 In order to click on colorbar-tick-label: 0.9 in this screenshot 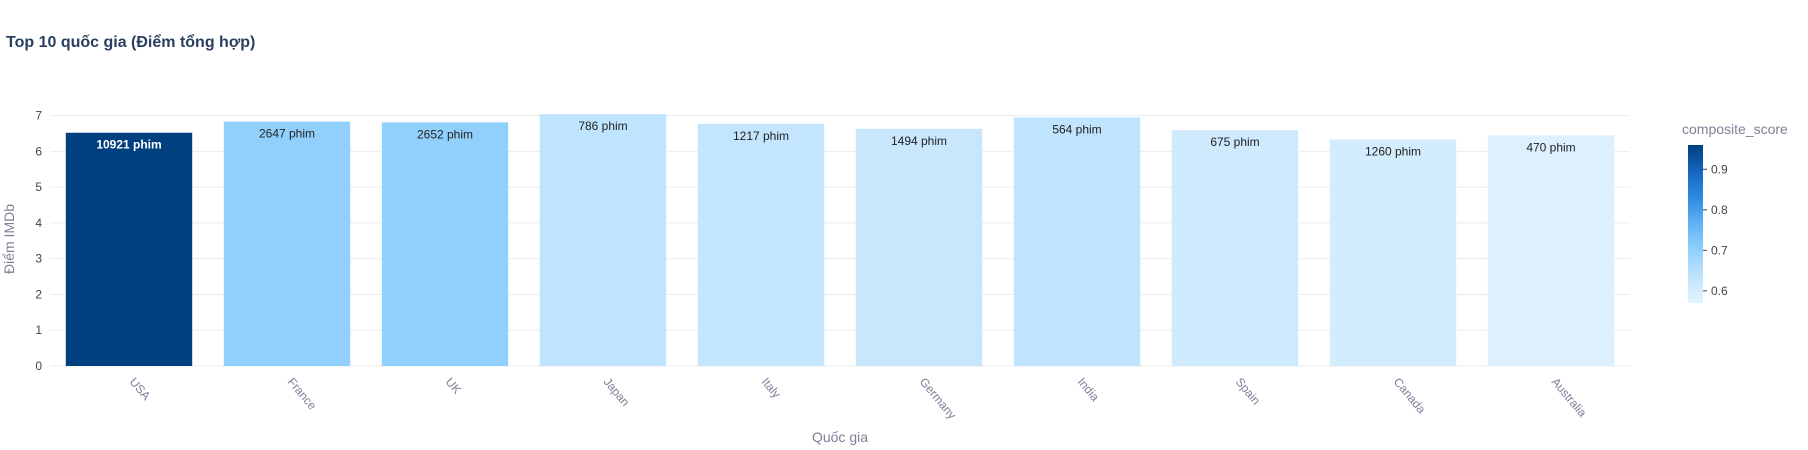, I will do `click(1719, 169)`.